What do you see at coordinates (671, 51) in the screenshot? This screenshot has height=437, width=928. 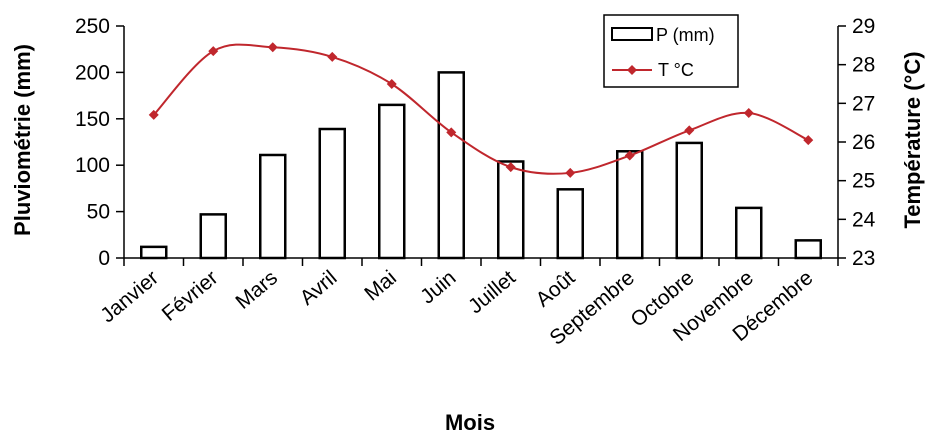 I see `legend: P (mm) T °C` at bounding box center [671, 51].